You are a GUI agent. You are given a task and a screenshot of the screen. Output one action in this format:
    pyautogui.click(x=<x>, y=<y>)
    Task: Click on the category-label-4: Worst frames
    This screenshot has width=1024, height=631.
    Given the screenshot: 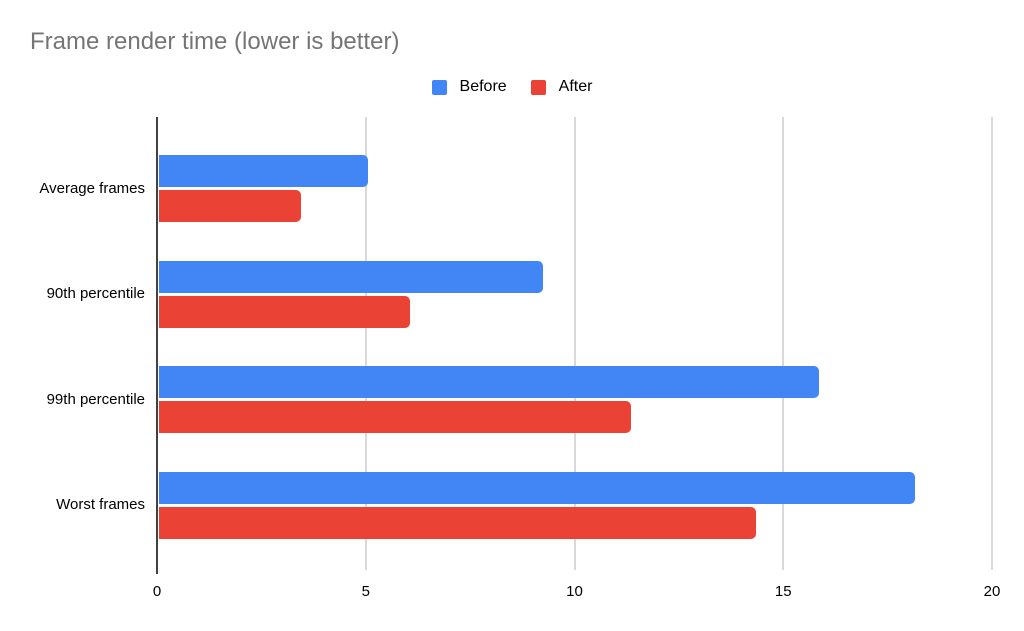 What is the action you would take?
    pyautogui.click(x=100, y=504)
    